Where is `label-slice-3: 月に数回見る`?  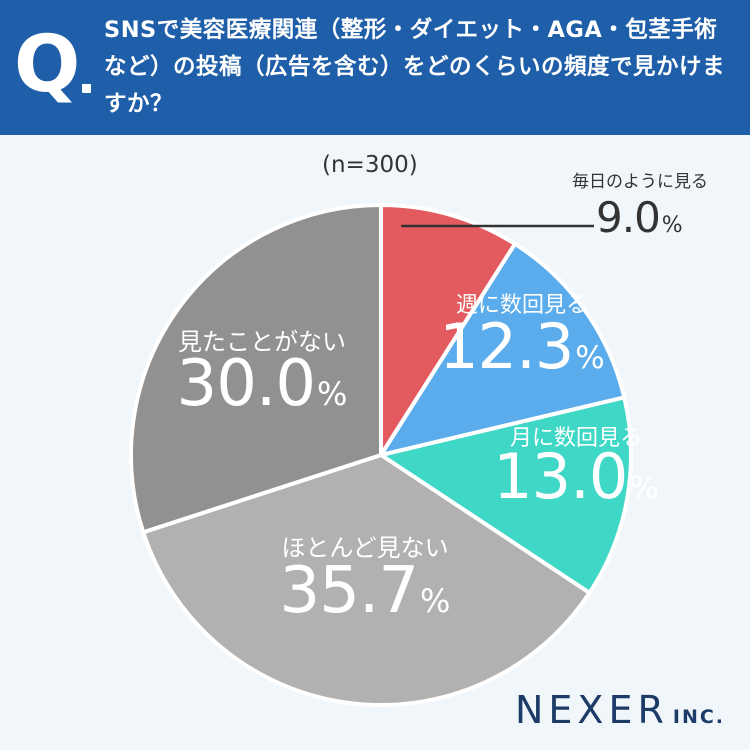 label-slice-3: 月に数回見る is located at coordinates (576, 438).